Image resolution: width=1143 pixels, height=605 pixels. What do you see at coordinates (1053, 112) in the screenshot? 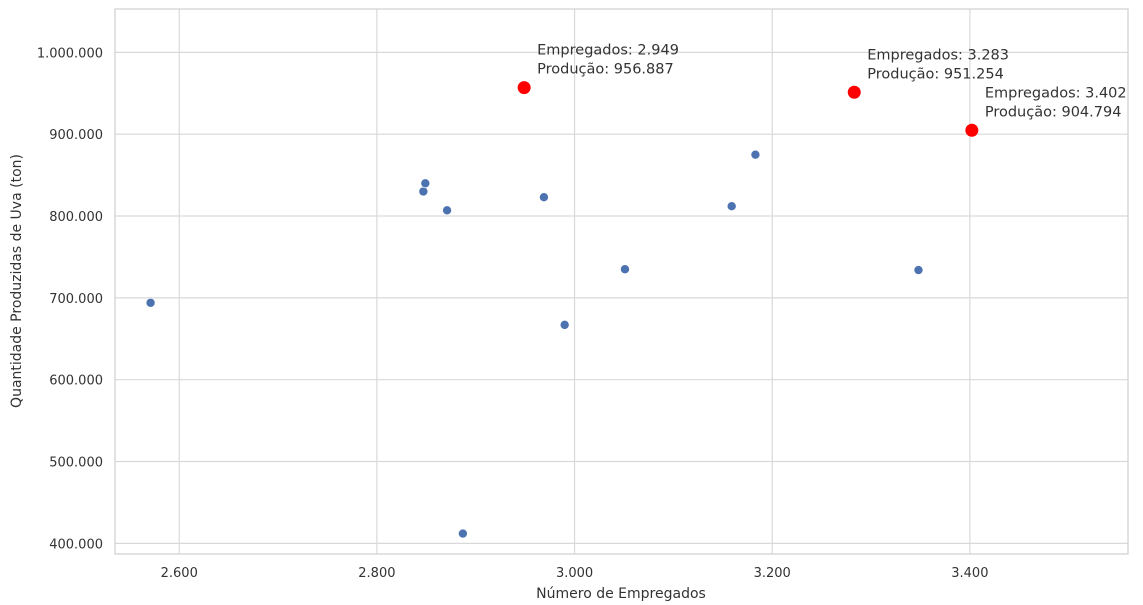
I see `annotation-production: Produção: 904.794` at bounding box center [1053, 112].